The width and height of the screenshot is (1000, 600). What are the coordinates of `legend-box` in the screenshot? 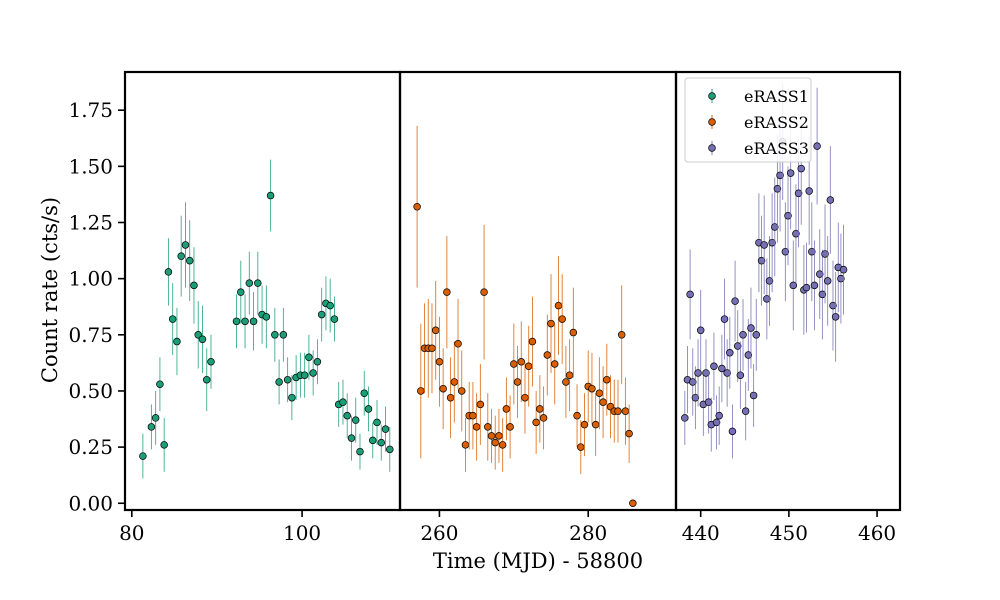 It's located at (748, 120).